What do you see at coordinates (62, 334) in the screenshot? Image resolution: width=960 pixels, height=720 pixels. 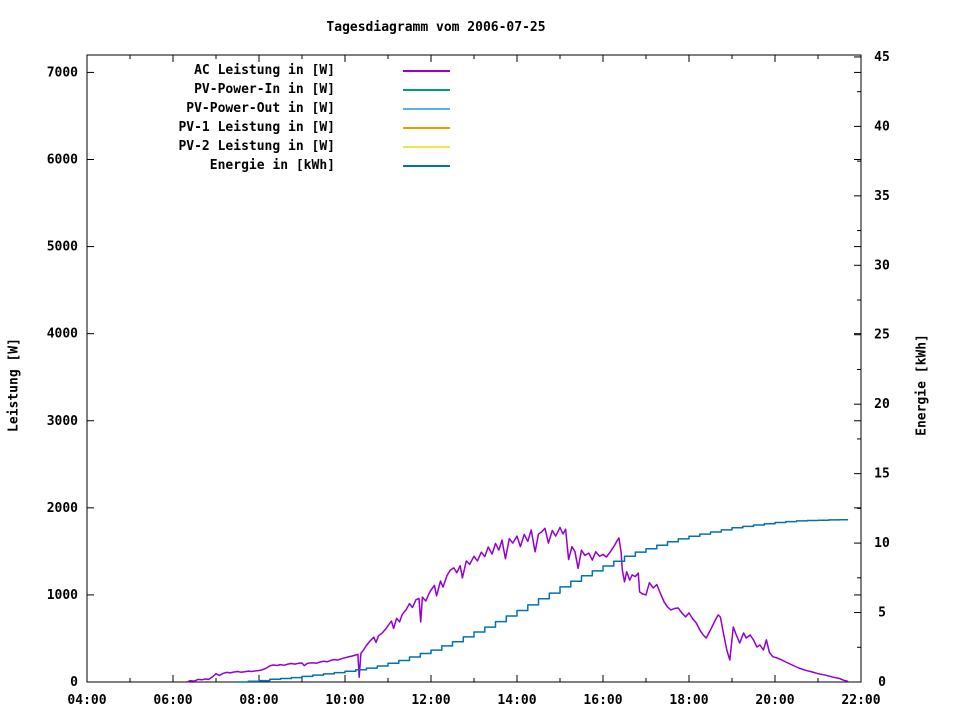 I see `y-left-tick-label: 4000` at bounding box center [62, 334].